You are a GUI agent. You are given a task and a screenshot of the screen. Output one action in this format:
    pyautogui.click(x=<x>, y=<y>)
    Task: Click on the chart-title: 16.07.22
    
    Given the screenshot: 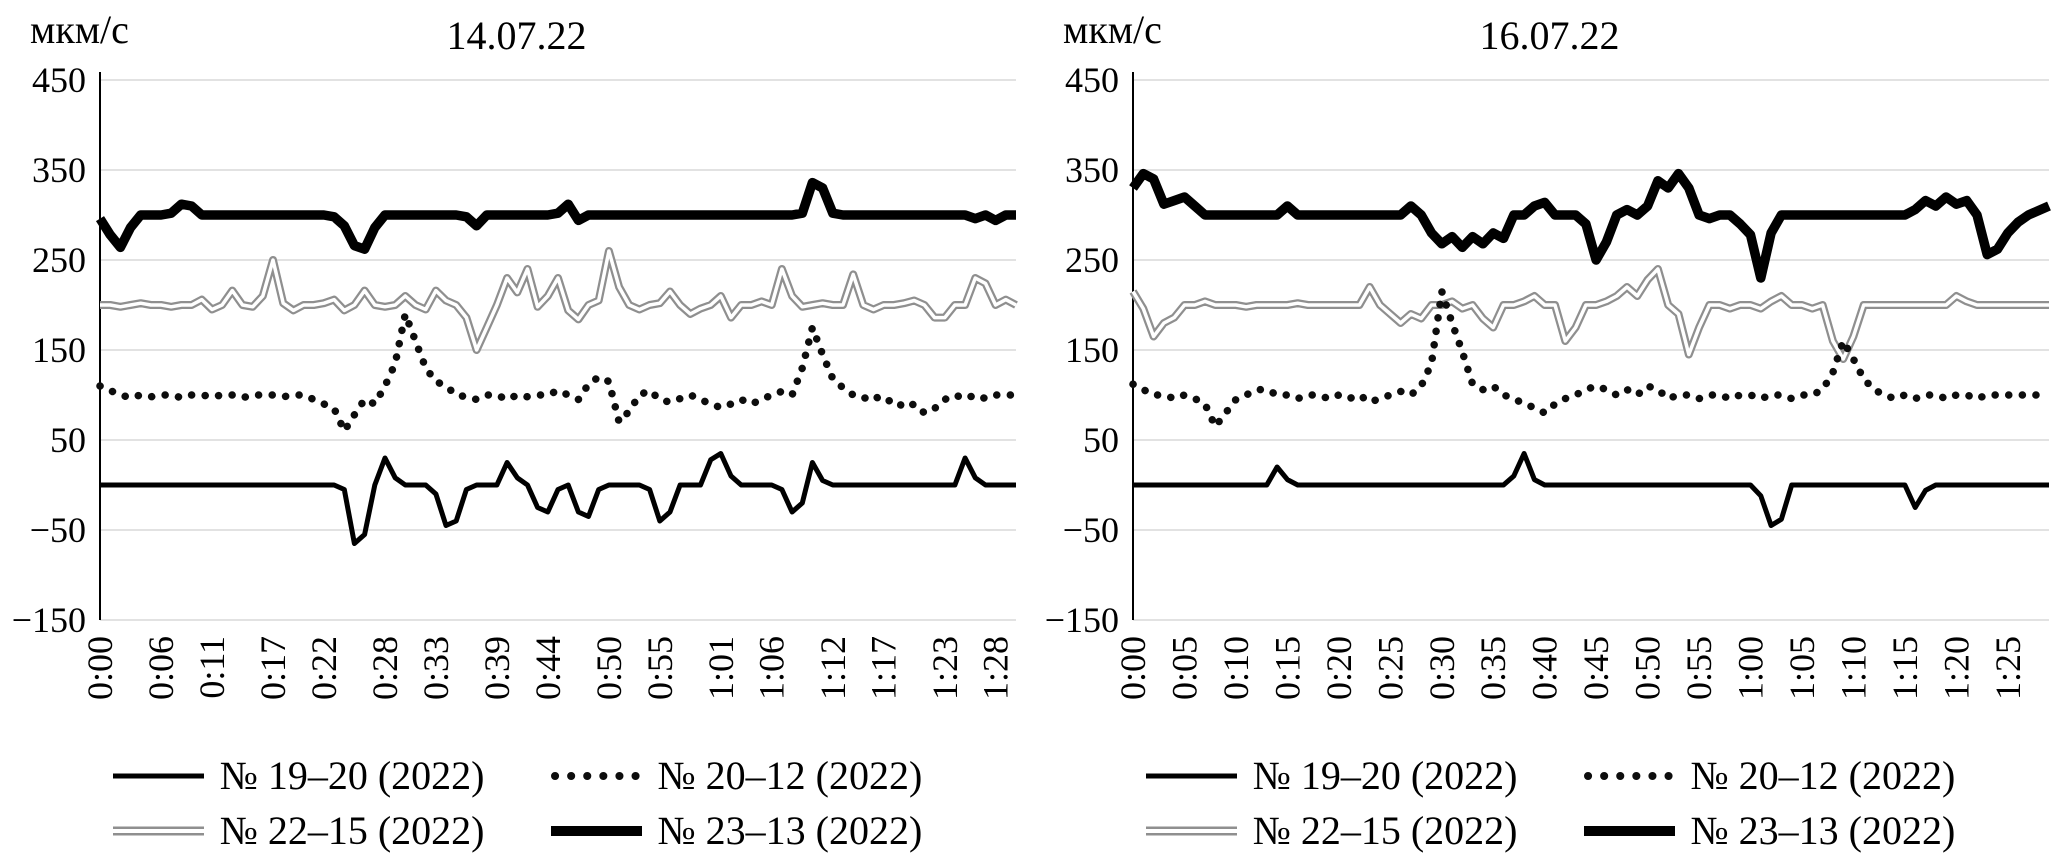 What is the action you would take?
    pyautogui.click(x=1549, y=35)
    